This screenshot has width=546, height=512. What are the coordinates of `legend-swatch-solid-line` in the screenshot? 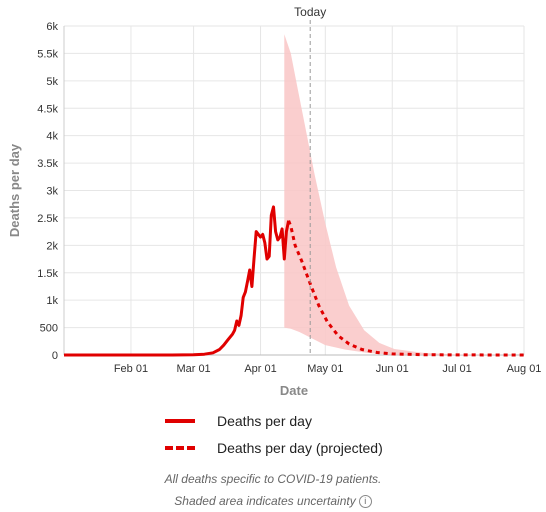 It's located at (180, 420).